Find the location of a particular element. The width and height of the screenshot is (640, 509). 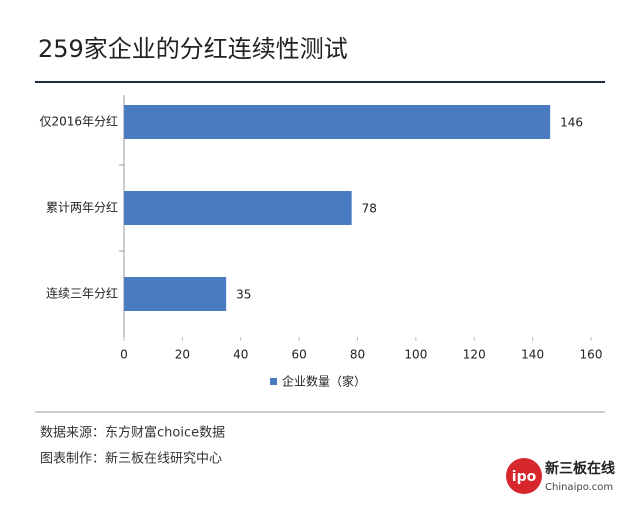

logo-mark: ipo is located at coordinates (524, 477).